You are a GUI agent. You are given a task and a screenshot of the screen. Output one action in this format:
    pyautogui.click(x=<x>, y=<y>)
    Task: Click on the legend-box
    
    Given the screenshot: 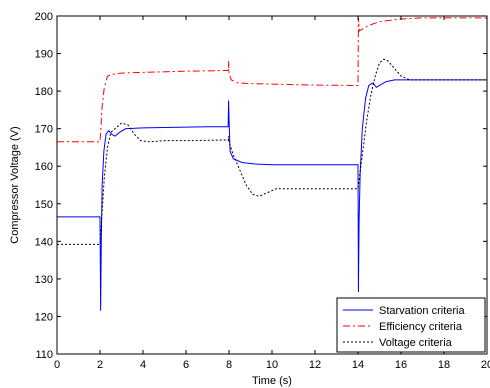 What is the action you would take?
    pyautogui.click(x=411, y=325)
    